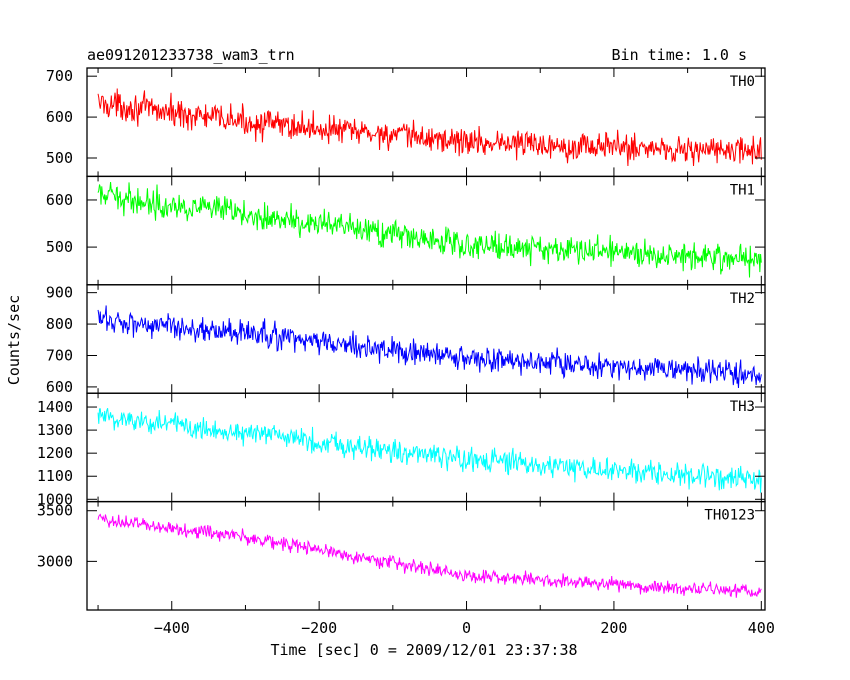  Describe the element at coordinates (429, 347) in the screenshot. I see `series-line-th2` at that location.